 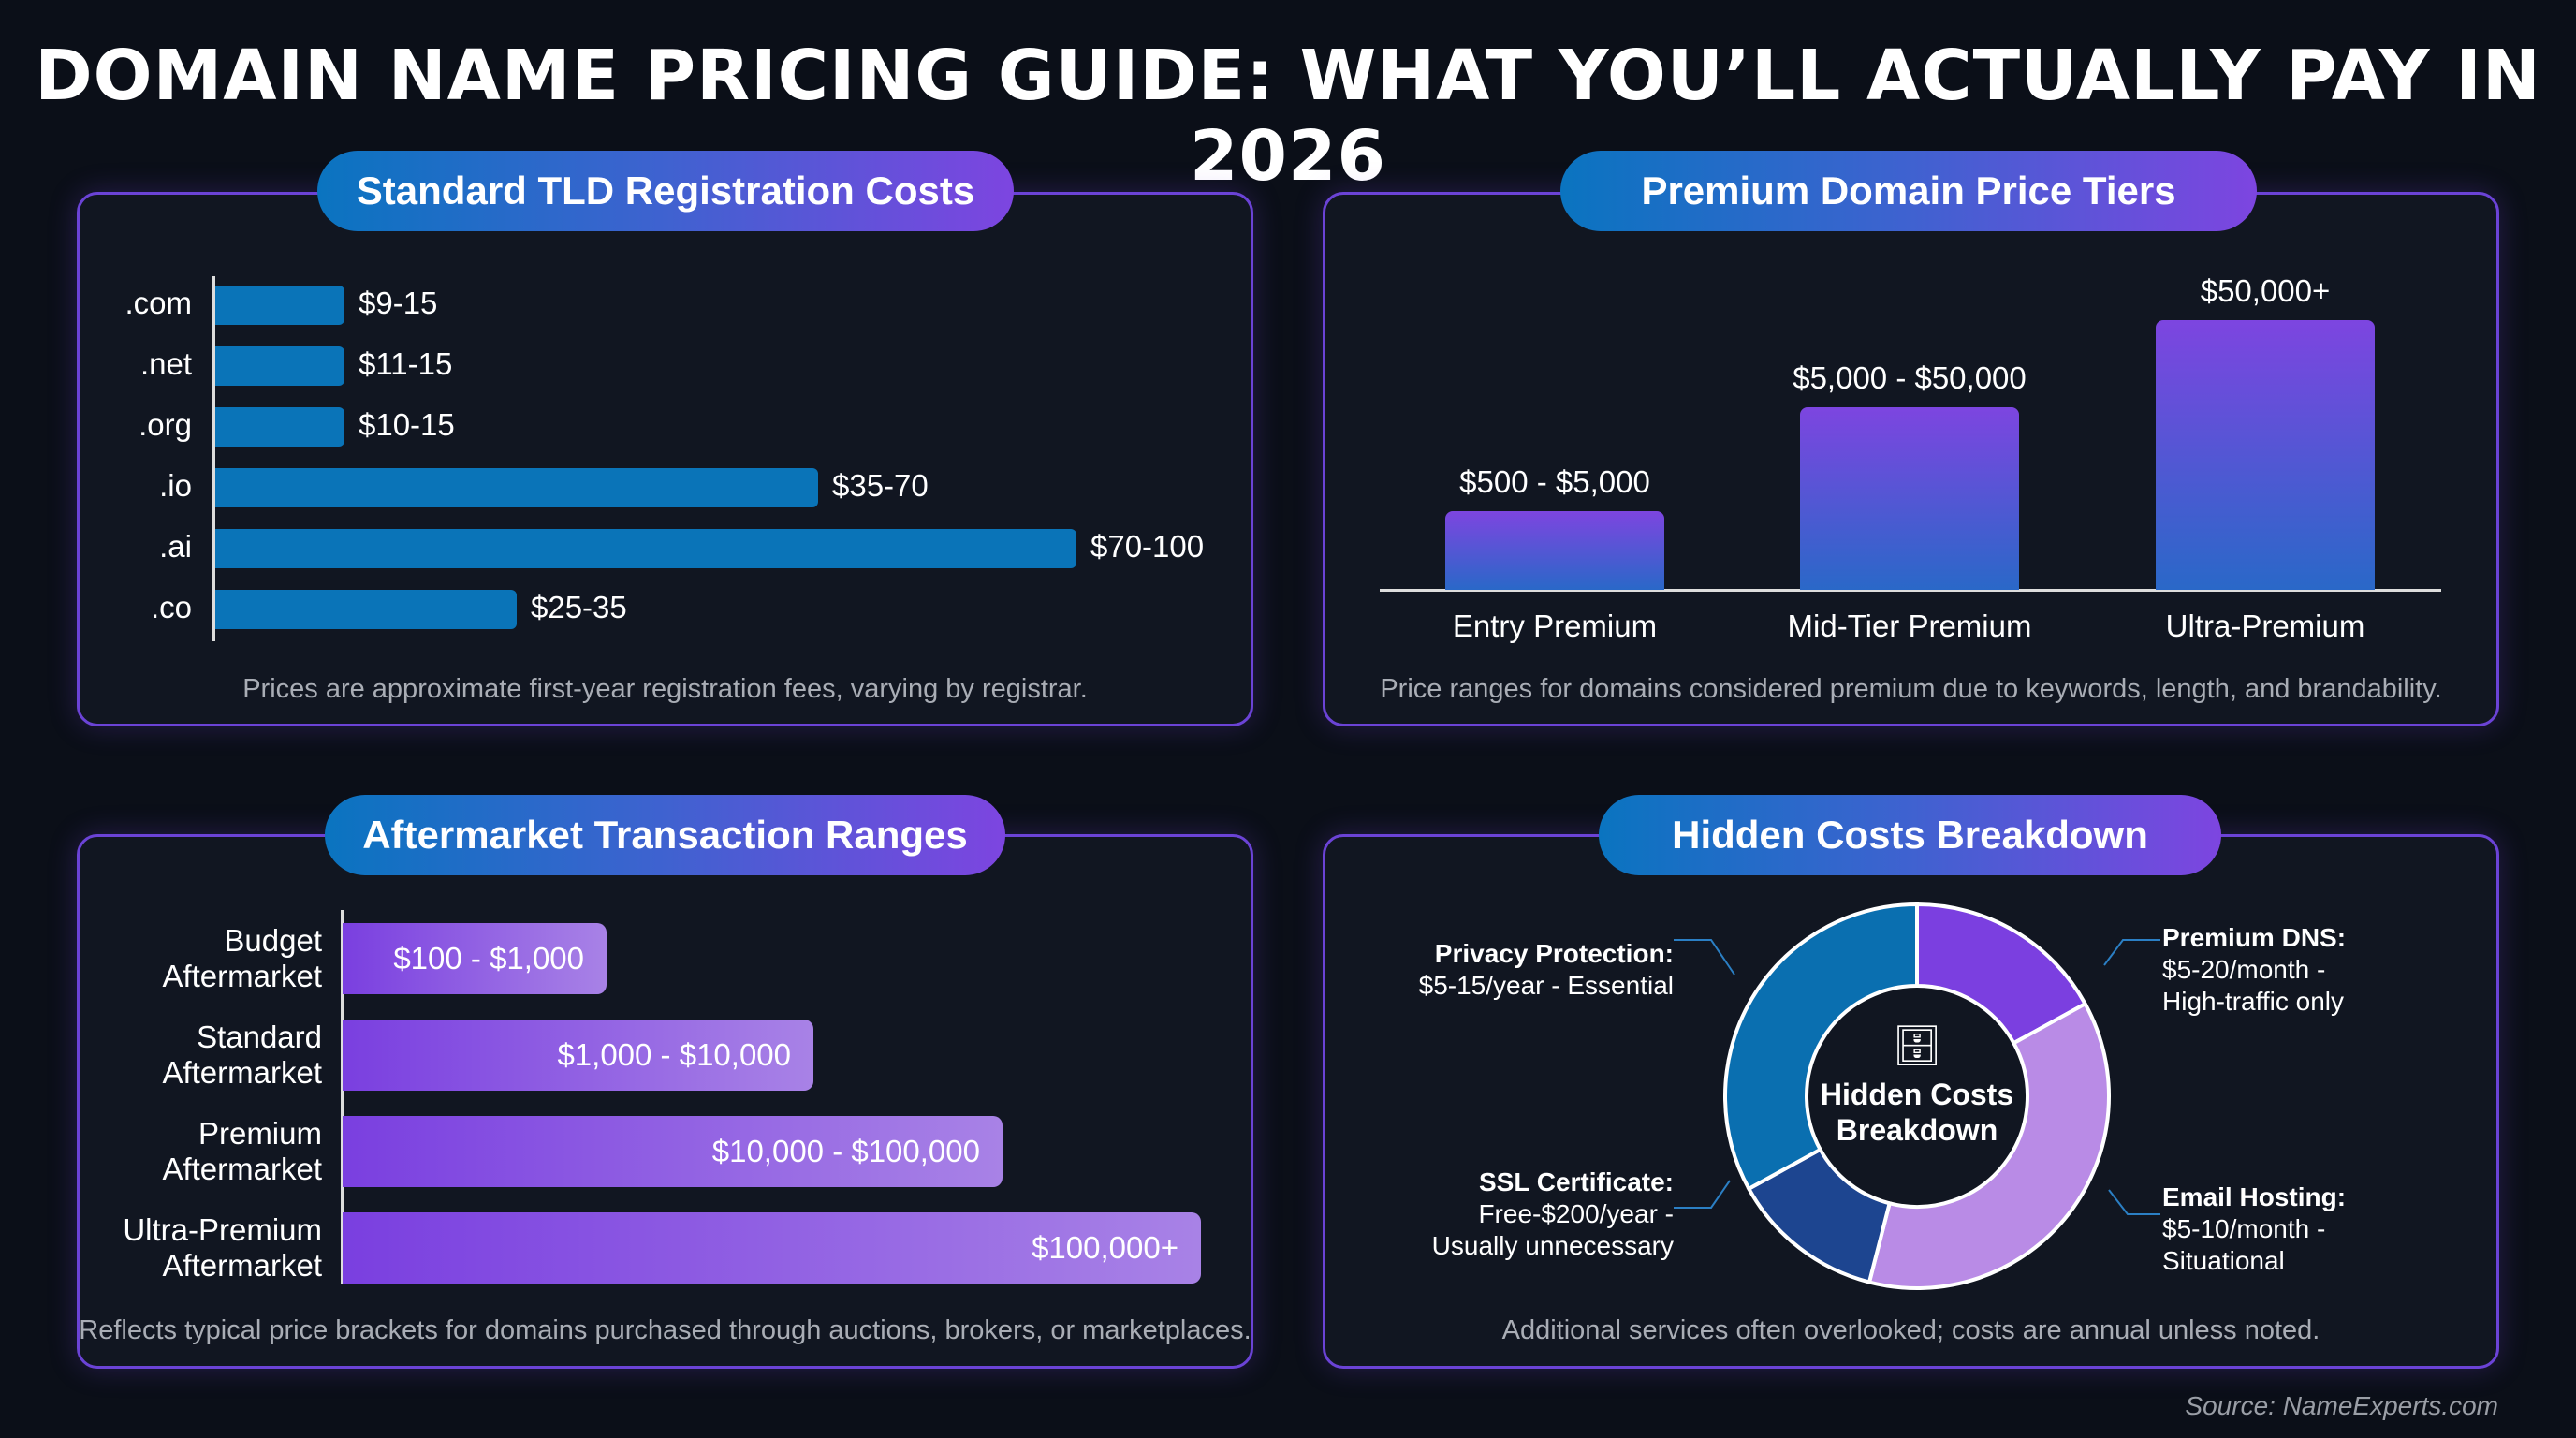 What do you see at coordinates (2265, 626) in the screenshot?
I see `premium-category-label: Ultra-Premium` at bounding box center [2265, 626].